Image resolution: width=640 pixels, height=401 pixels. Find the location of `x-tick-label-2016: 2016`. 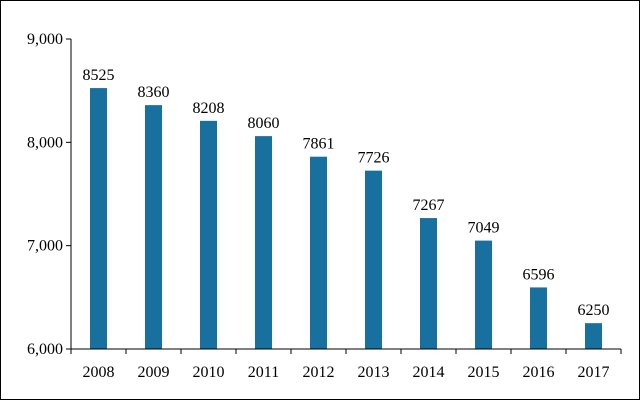

x-tick-label-2016: 2016 is located at coordinates (539, 372).